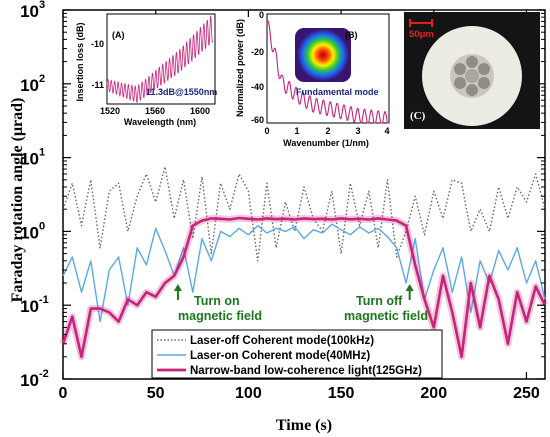  I want to click on x-tick-label: 100, so click(248, 393).